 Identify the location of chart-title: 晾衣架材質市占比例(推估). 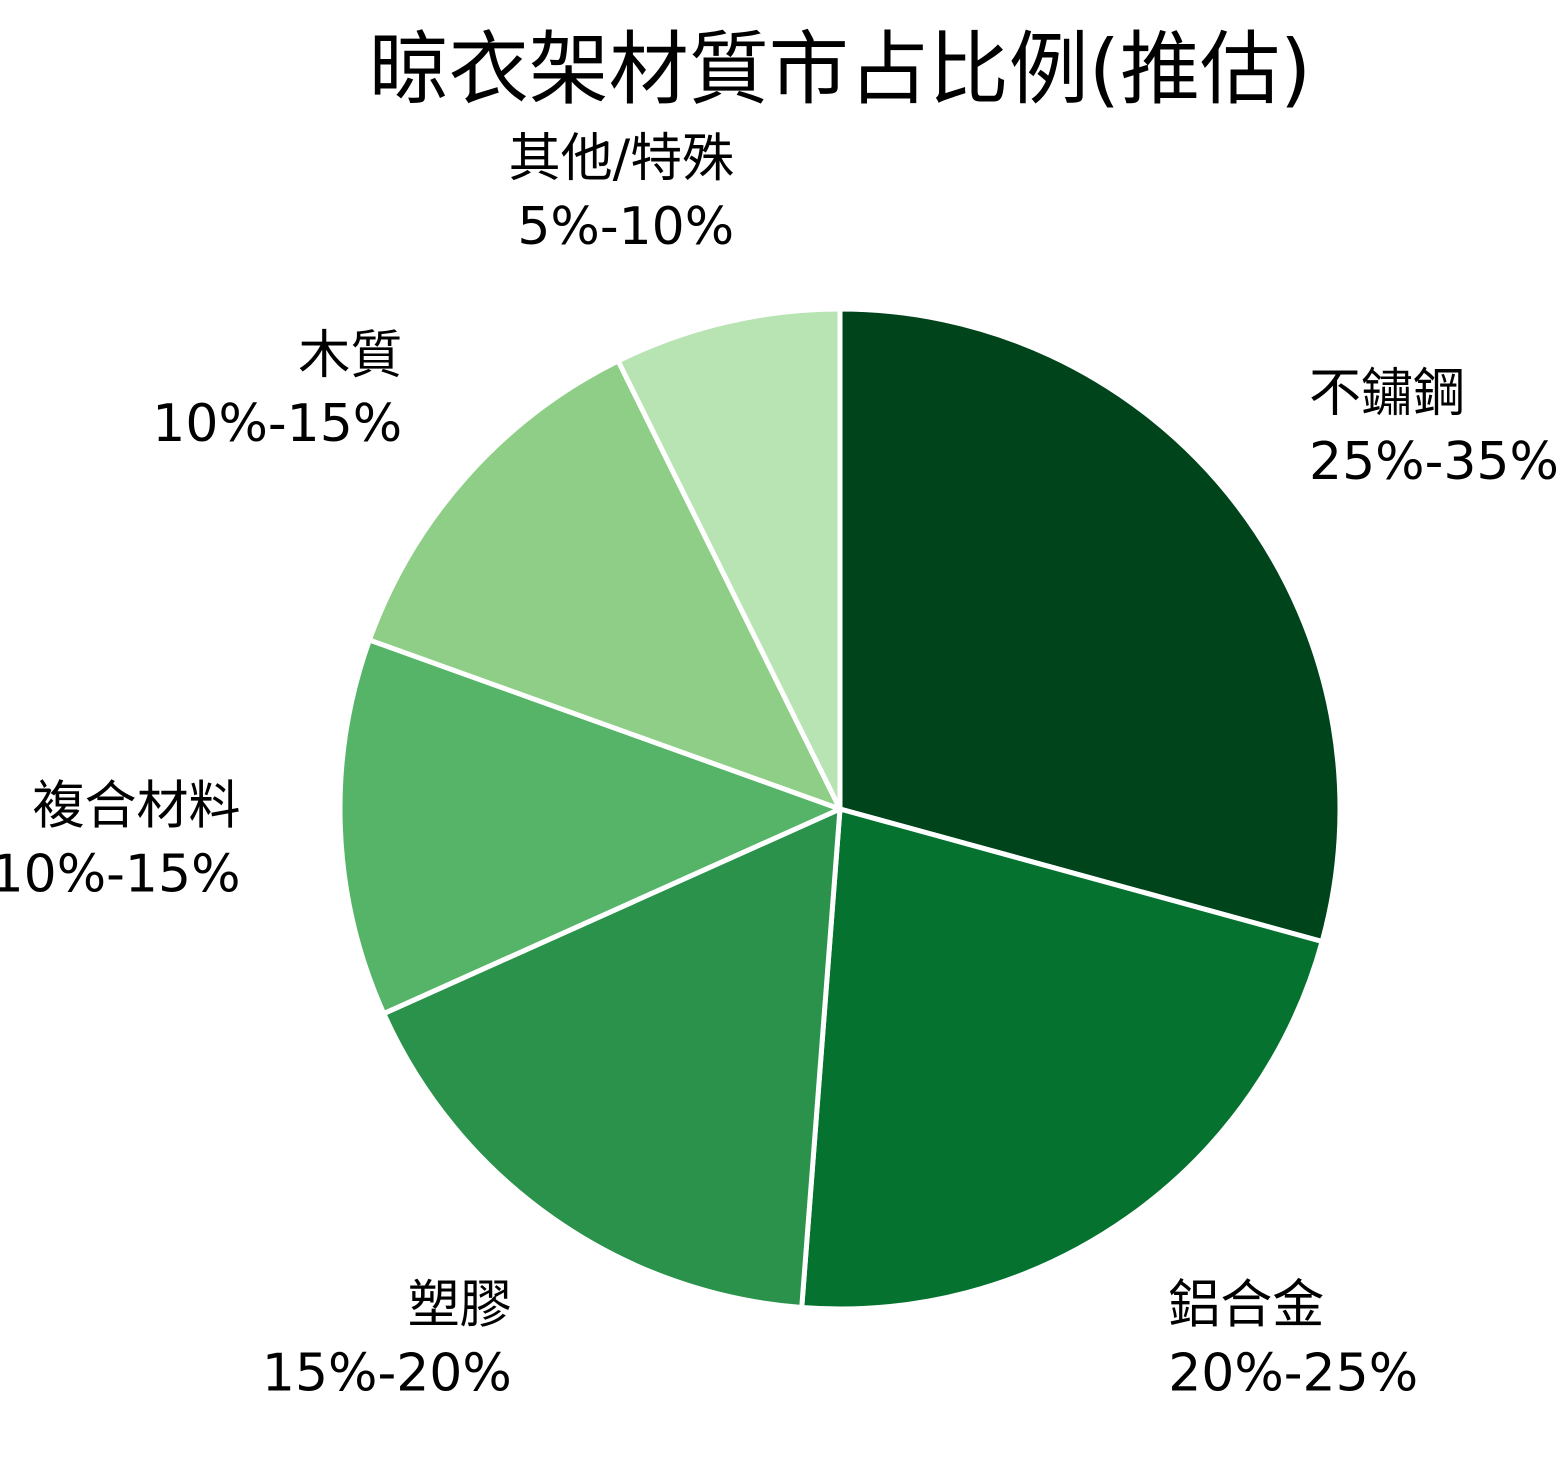
(840, 69).